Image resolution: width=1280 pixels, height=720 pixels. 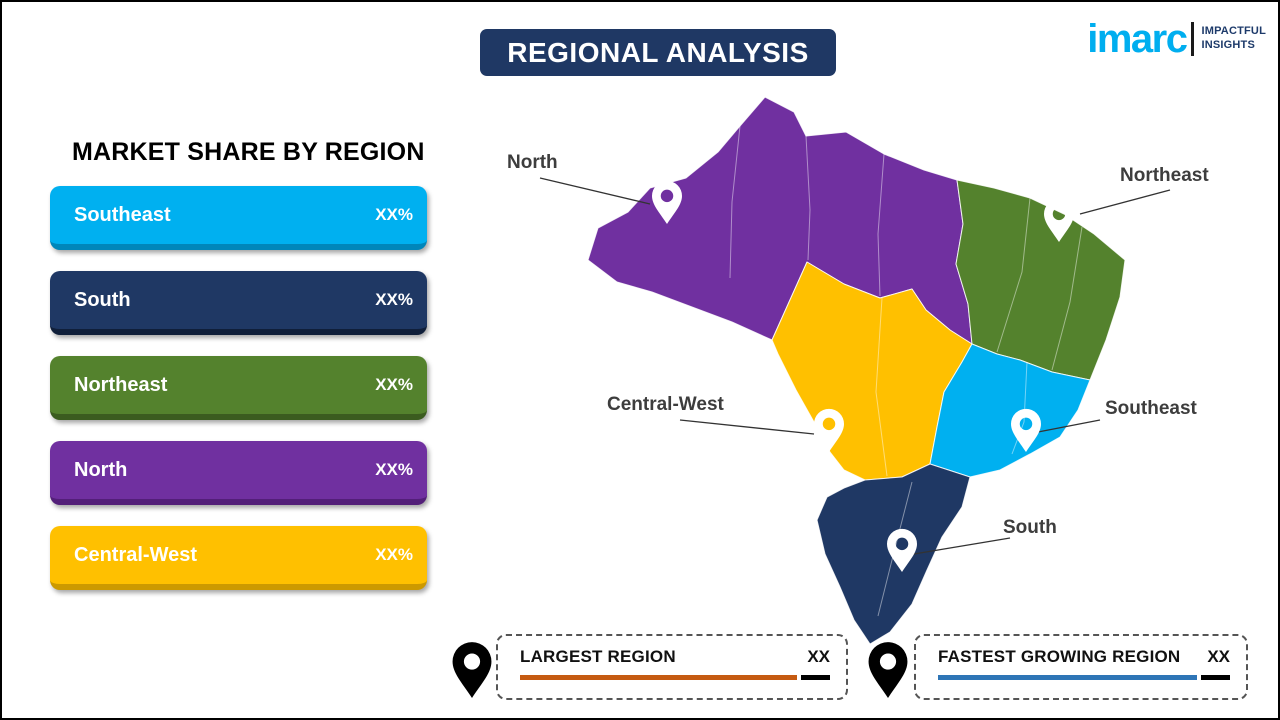 What do you see at coordinates (1228, 45) in the screenshot?
I see `logo-tagline-line2: INSIGHTS` at bounding box center [1228, 45].